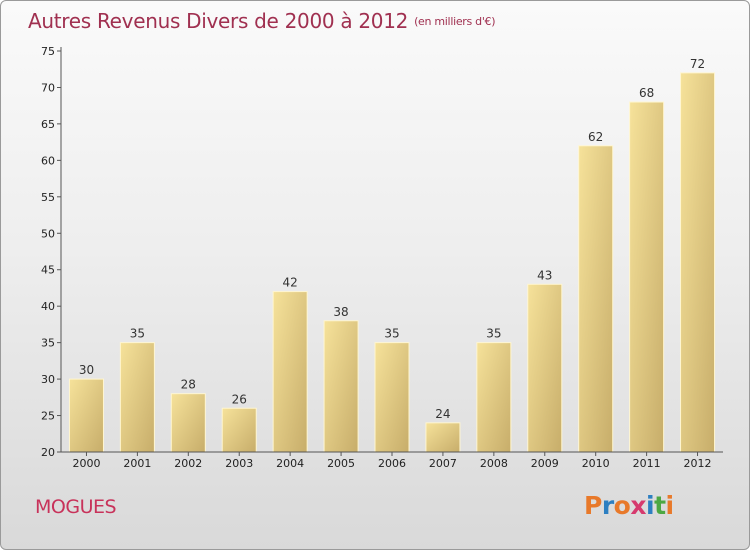 This screenshot has width=750, height=550. Describe the element at coordinates (188, 385) in the screenshot. I see `value-label-2002: 28` at that location.